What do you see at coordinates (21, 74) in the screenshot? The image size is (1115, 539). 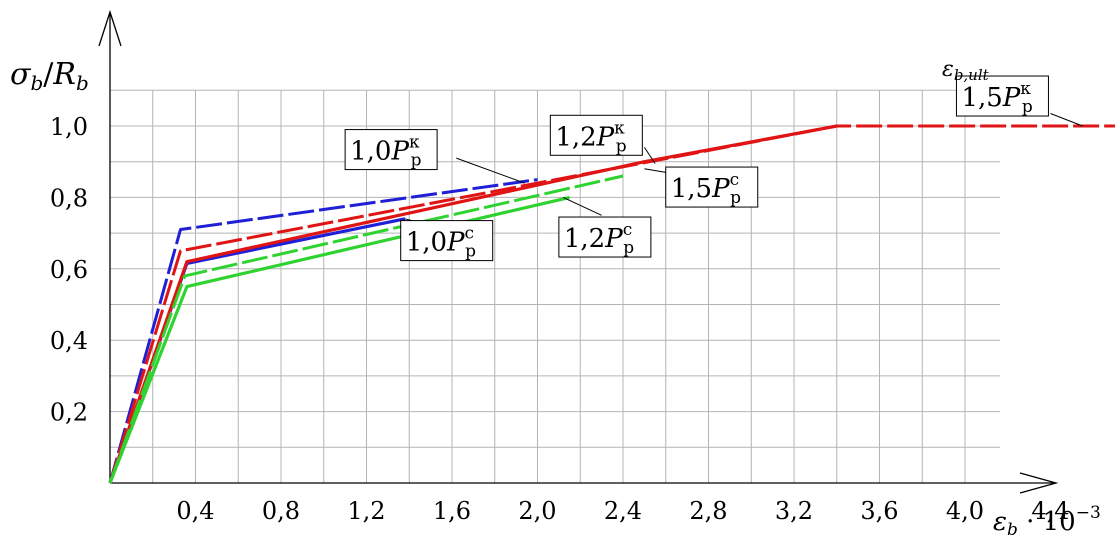 I see `y-label-sigma: σ` at bounding box center [21, 74].